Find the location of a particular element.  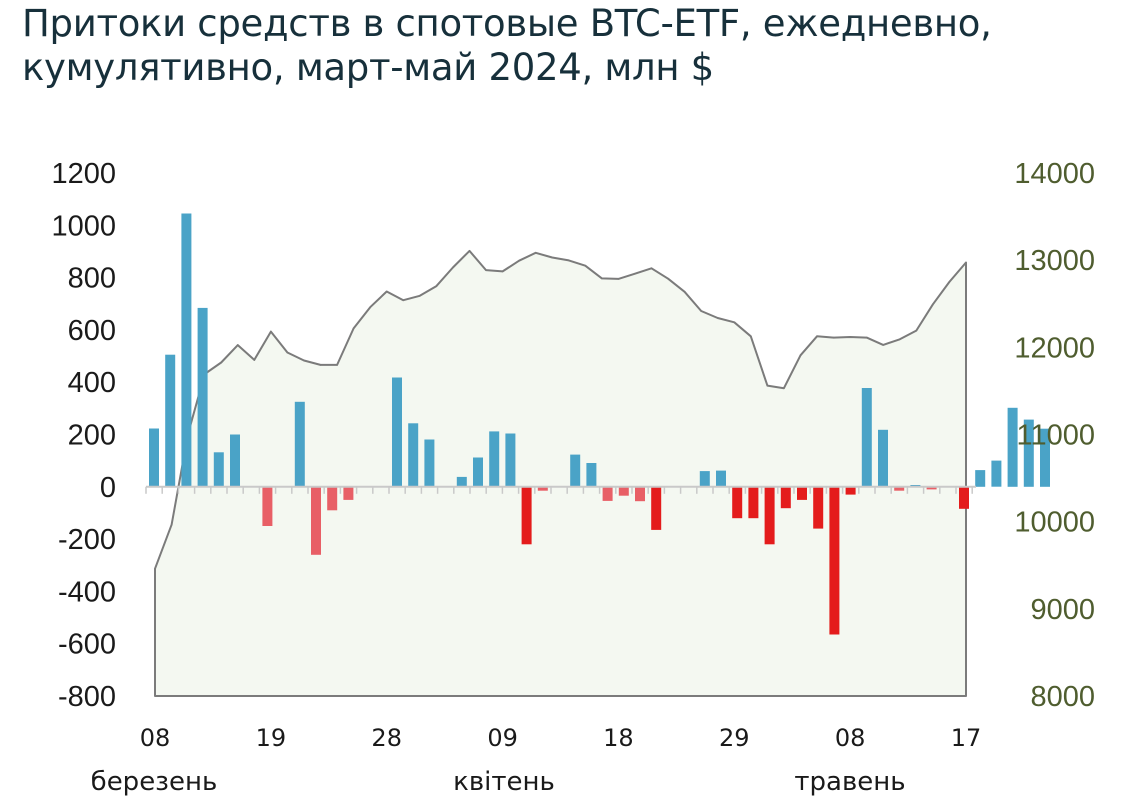

month-label: травень is located at coordinates (849, 782).